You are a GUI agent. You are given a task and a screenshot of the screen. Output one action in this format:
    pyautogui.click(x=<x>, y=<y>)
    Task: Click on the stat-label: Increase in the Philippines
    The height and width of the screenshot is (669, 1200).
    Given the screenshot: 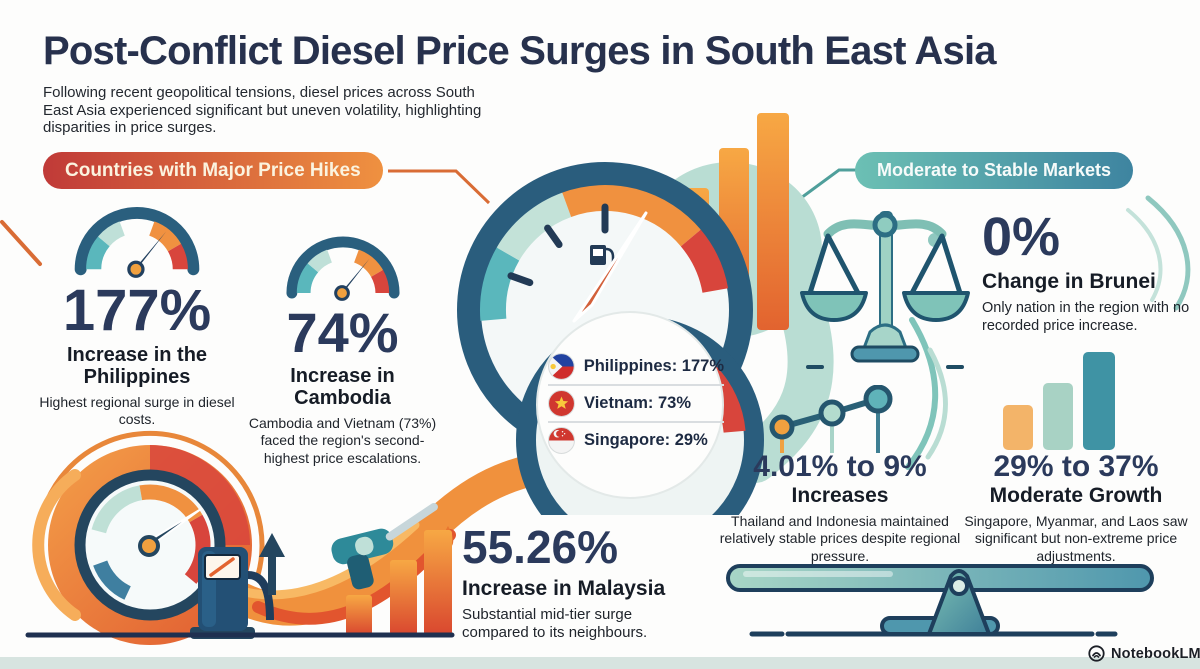 What is the action you would take?
    pyautogui.click(x=137, y=366)
    